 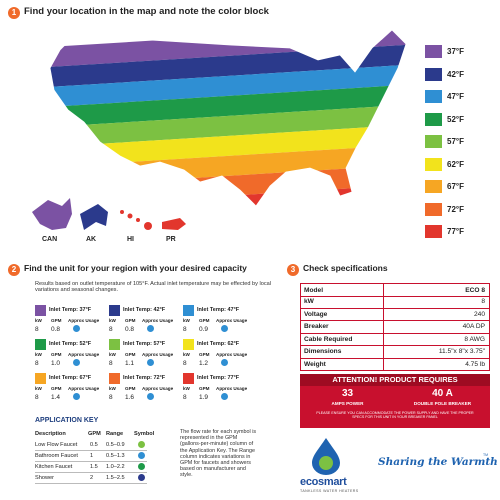 What do you see at coordinates (70, 378) in the screenshot?
I see `card-label: Inlet Temp: 67°F` at bounding box center [70, 378].